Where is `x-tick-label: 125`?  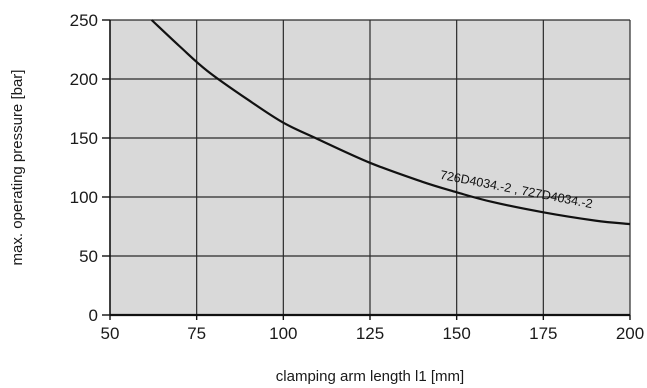 x-tick-label: 125 is located at coordinates (370, 333).